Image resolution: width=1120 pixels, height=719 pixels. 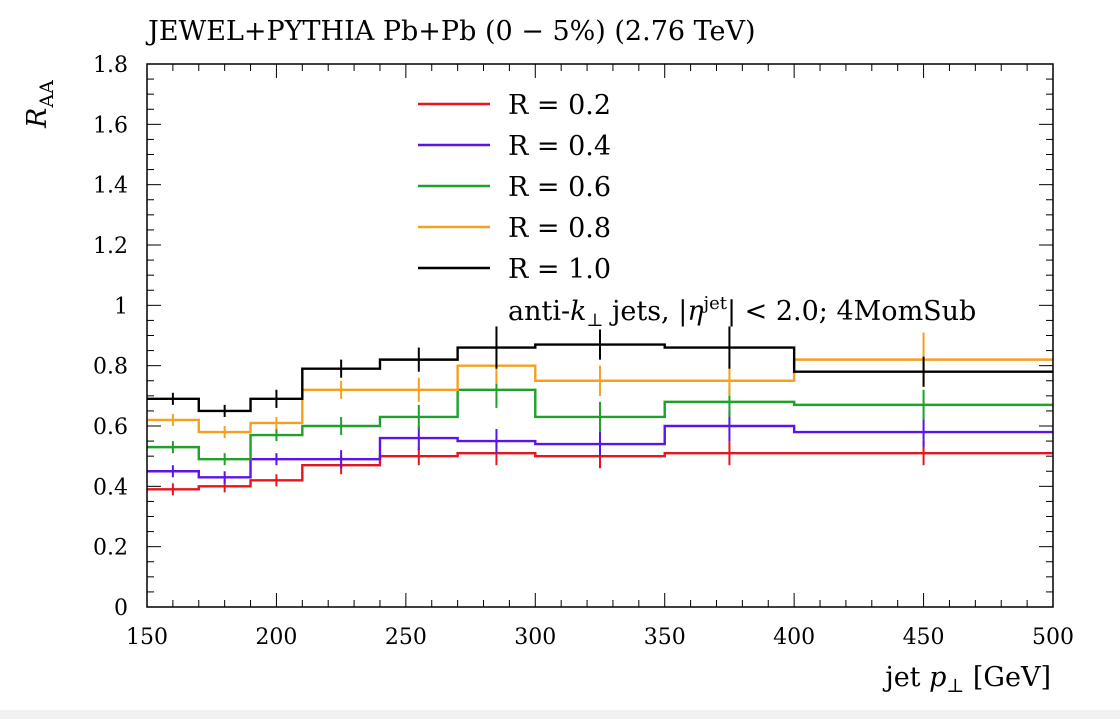 I want to click on legend-label: R = 0.6, so click(x=559, y=187).